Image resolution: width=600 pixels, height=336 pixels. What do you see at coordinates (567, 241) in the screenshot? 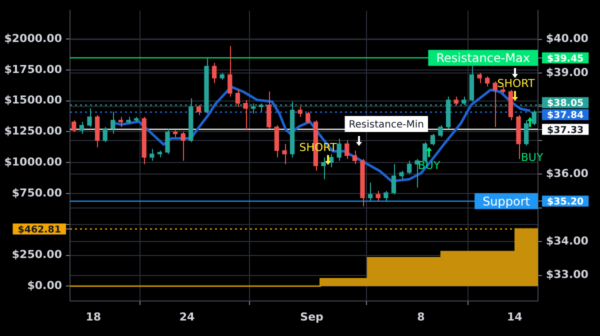
I see `y2-tick-label: $34.00` at bounding box center [567, 241].